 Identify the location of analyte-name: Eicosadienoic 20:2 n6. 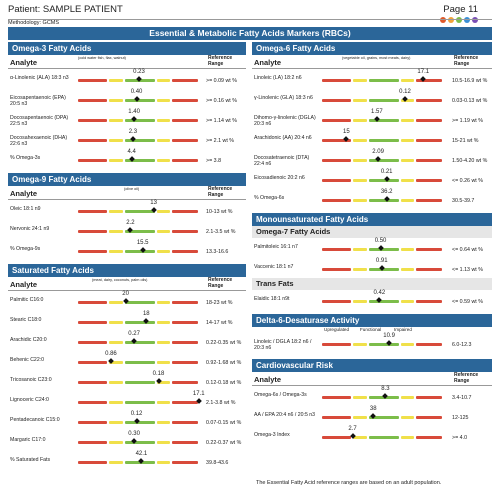
(279, 178).